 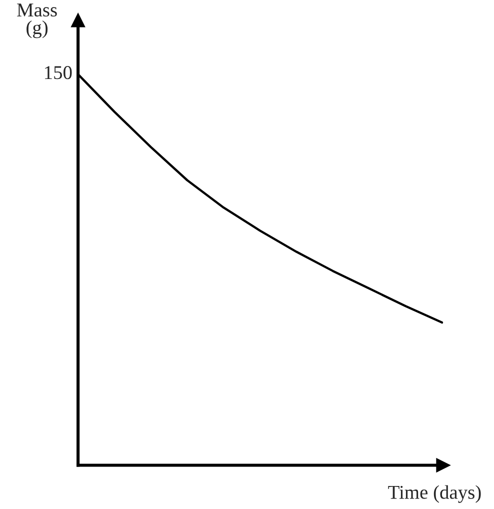 What do you see at coordinates (58, 73) in the screenshot?
I see `text: 150` at bounding box center [58, 73].